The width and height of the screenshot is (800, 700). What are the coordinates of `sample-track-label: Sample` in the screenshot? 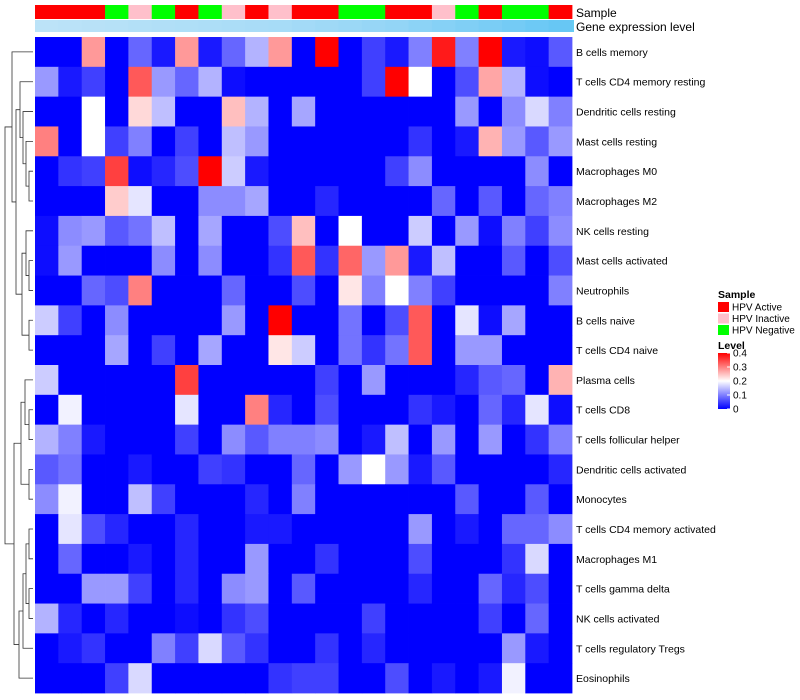 It's located at (596, 13).